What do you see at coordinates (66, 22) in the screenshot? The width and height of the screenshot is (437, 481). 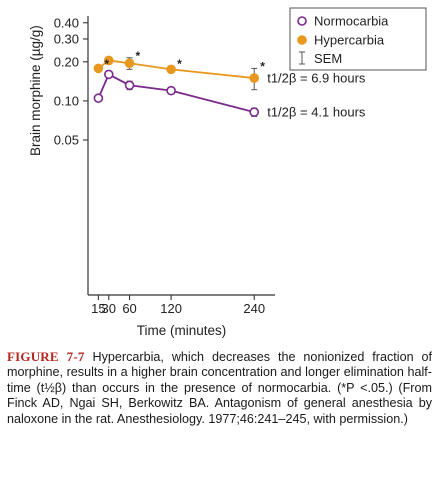 I see `y-tick-label: 0.40` at bounding box center [66, 22].